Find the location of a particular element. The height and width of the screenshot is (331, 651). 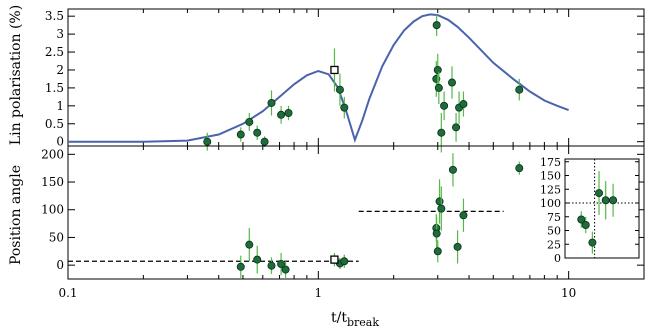

top-ytick-label: 2.5 is located at coordinates (54, 52).